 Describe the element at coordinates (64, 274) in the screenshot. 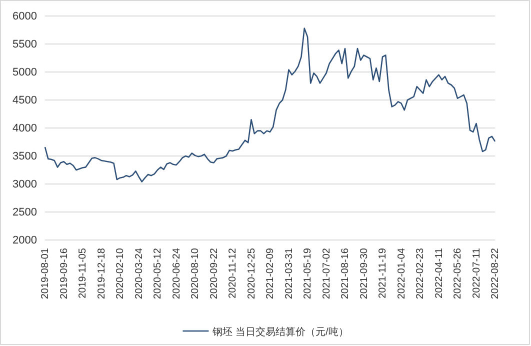

I see `x-tick-label: 2019-09-16` at that location.